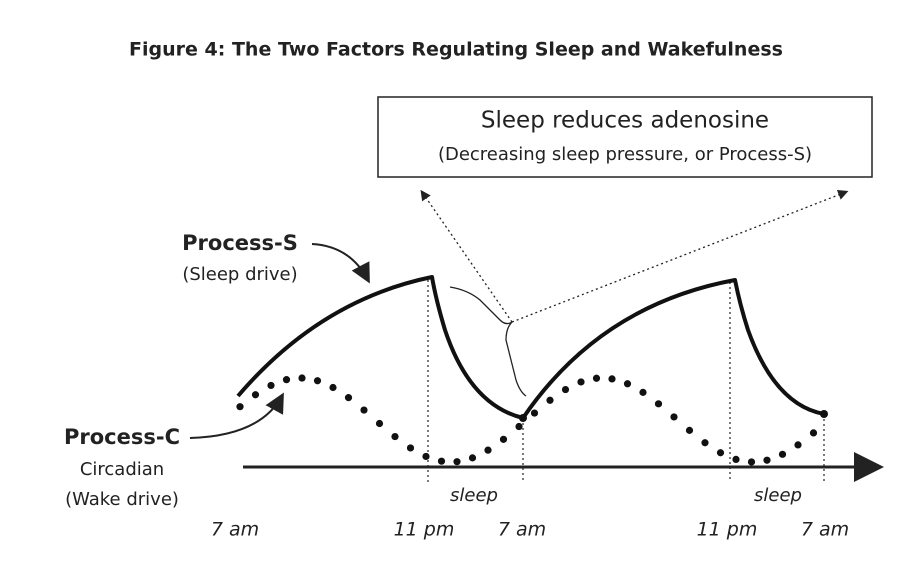 This screenshot has width=912, height=572. What do you see at coordinates (488, 341) in the screenshot?
I see `brace` at bounding box center [488, 341].